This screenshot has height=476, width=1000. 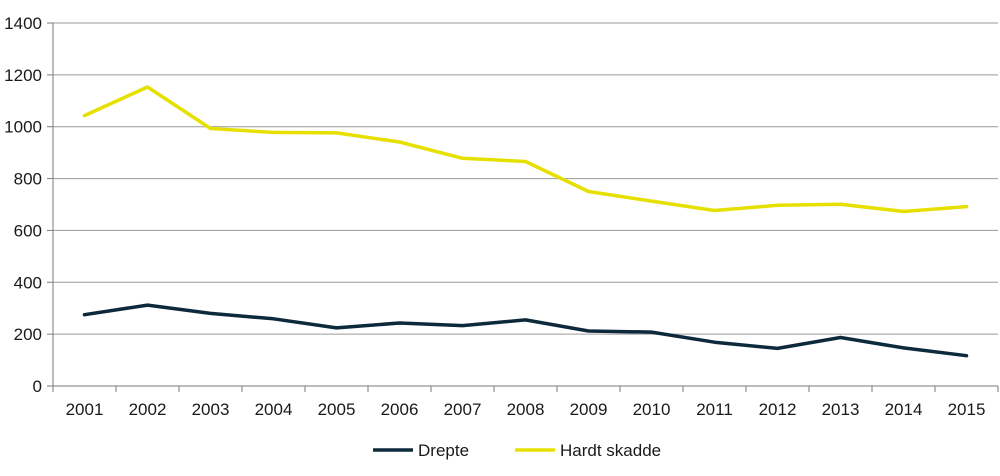 I want to click on x-tick-label: 2010, so click(x=652, y=409).